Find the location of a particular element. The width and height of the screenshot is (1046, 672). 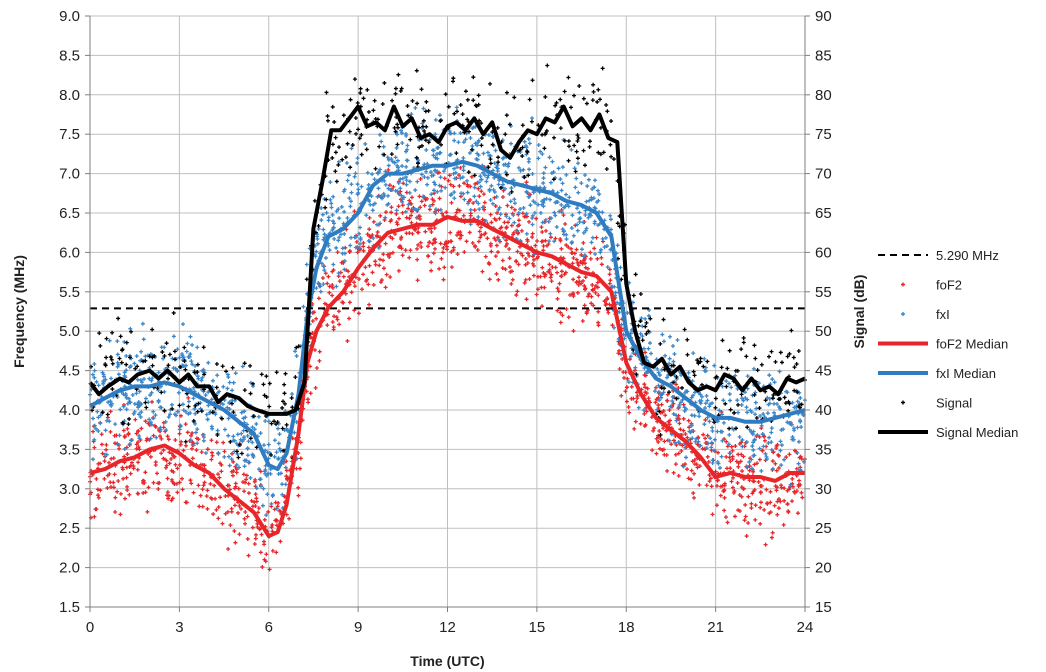

legend-label: foF2 Median is located at coordinates (972, 344).